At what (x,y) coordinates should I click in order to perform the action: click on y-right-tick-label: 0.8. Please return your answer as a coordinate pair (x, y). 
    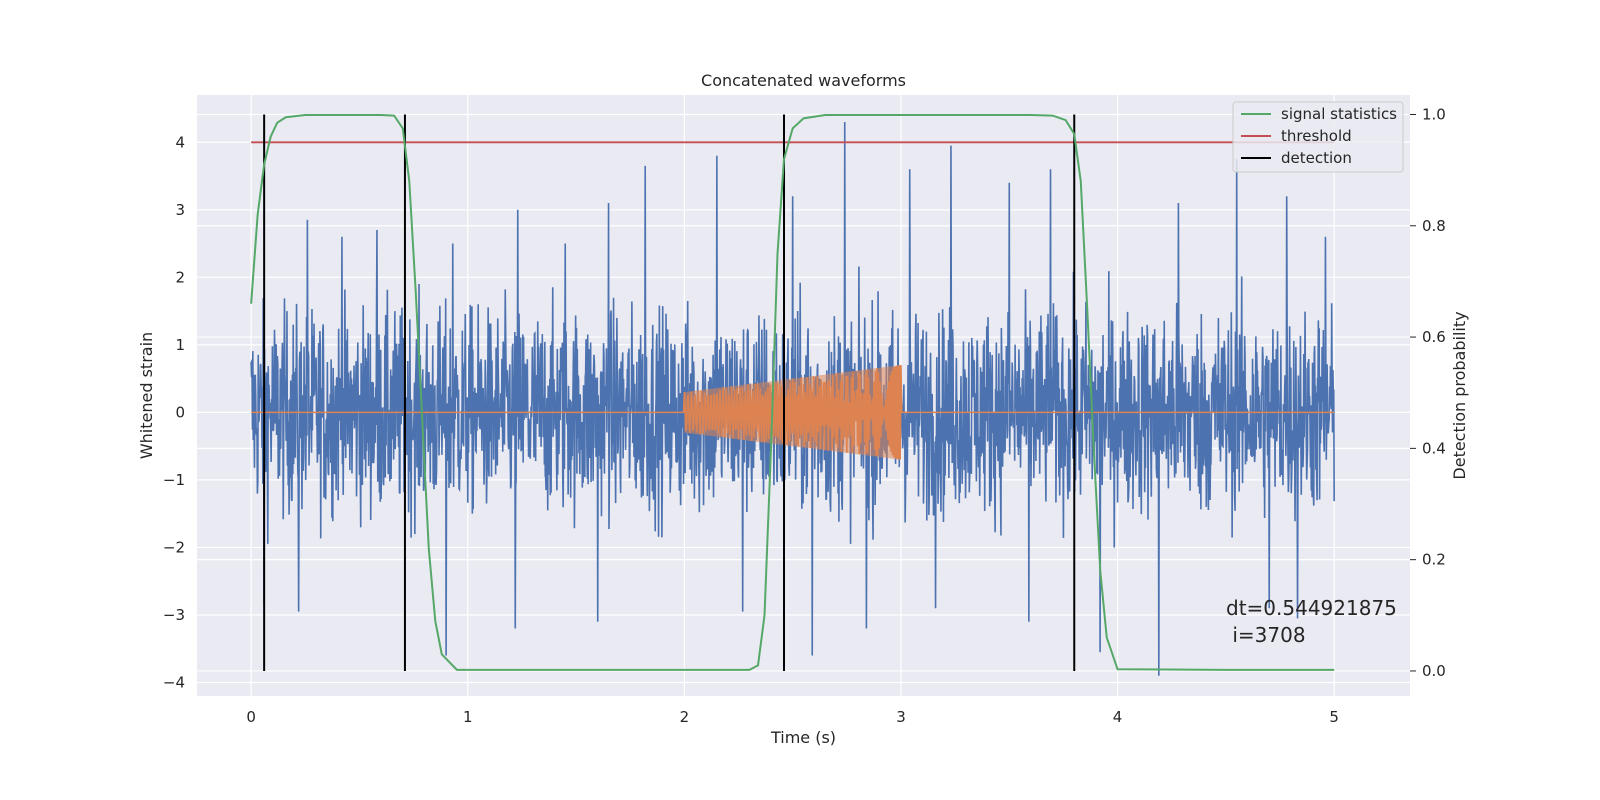
    Looking at the image, I should click on (1434, 226).